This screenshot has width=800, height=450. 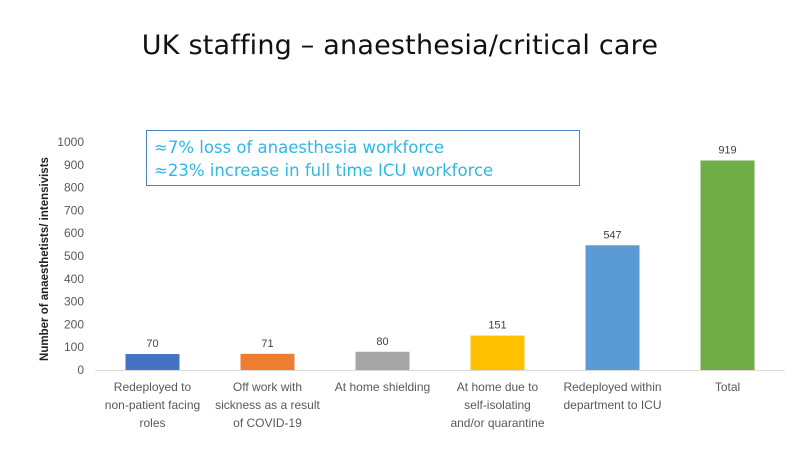 I want to click on y-axis-ticks: 0 100 200 300 400 500 600 700 800 900 1000, so click(x=70, y=256).